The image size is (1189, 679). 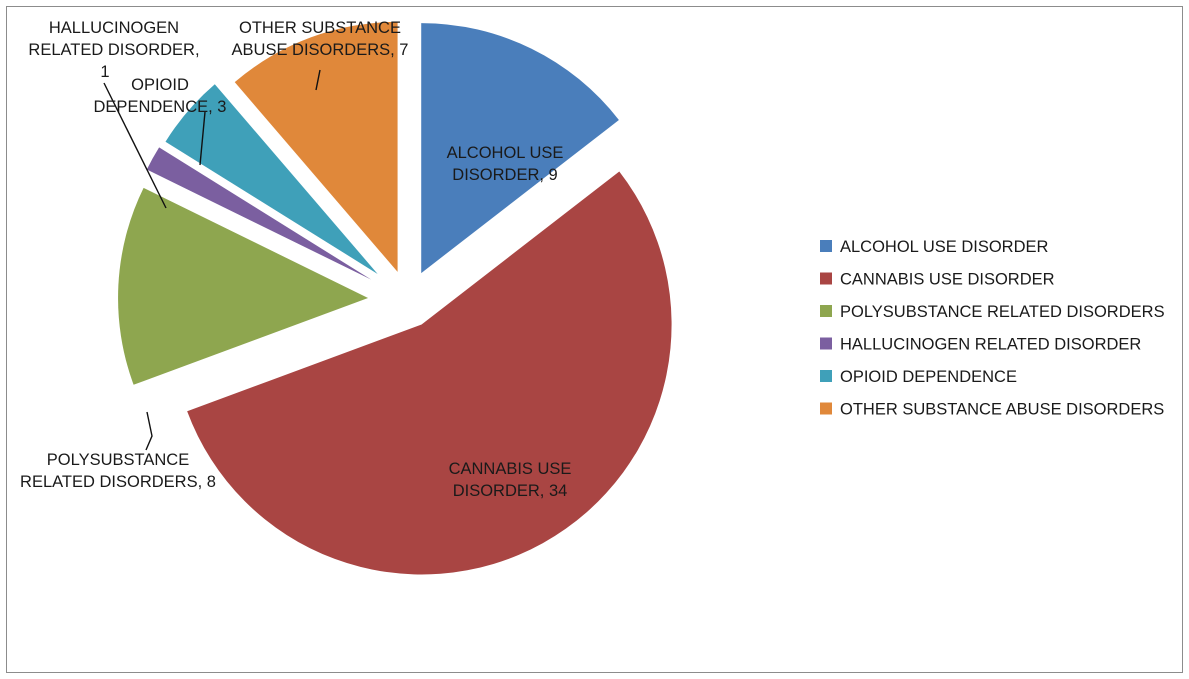 I want to click on legend-label: OPIOID DEPENDENCE, so click(x=928, y=377).